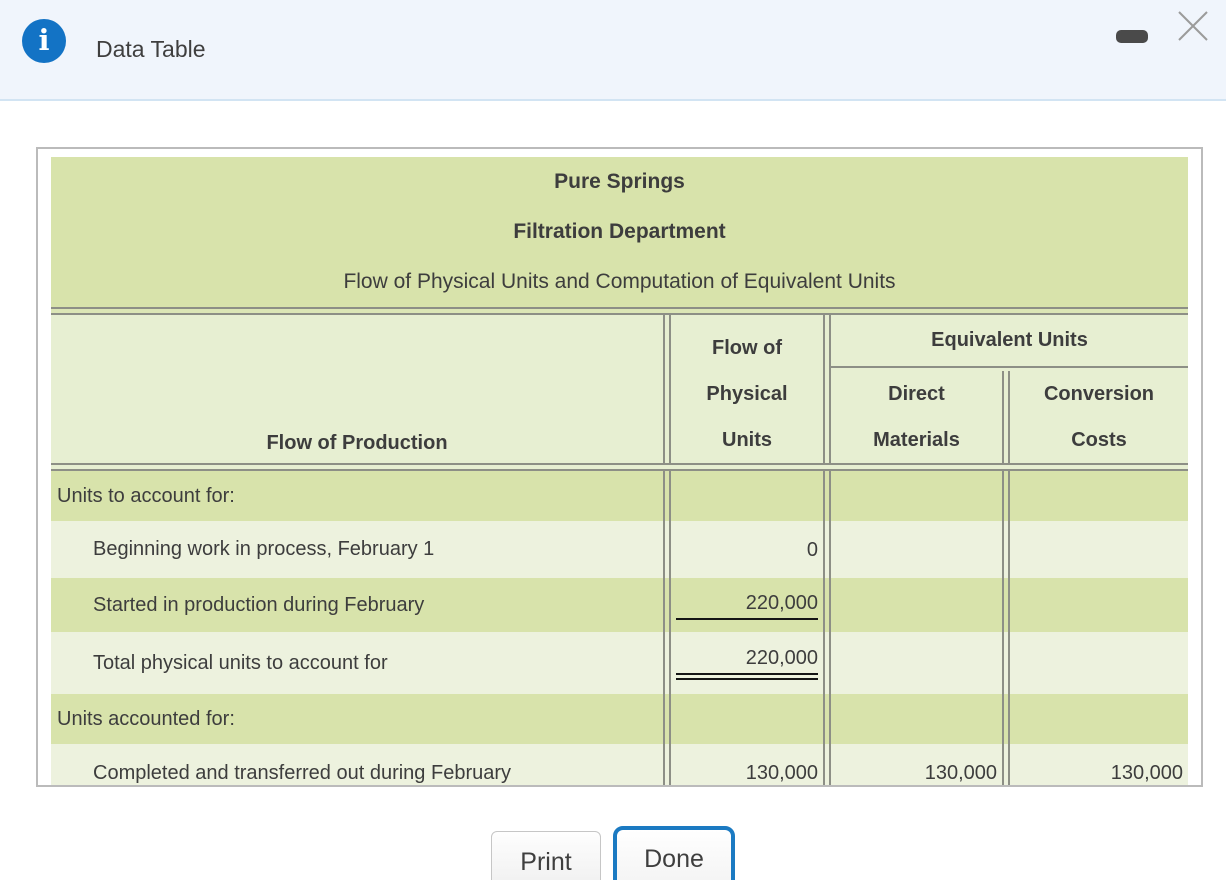 The image size is (1226, 880). I want to click on cell-physical-units: 0, so click(747, 549).